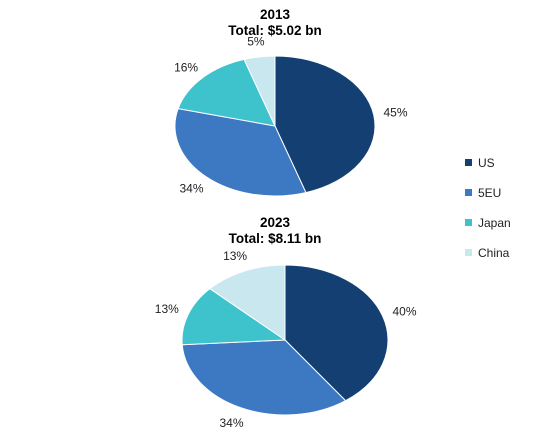 Image resolution: width=558 pixels, height=439 pixels. What do you see at coordinates (264, 377) in the screenshot?
I see `pie-2-slice-5eu` at bounding box center [264, 377].